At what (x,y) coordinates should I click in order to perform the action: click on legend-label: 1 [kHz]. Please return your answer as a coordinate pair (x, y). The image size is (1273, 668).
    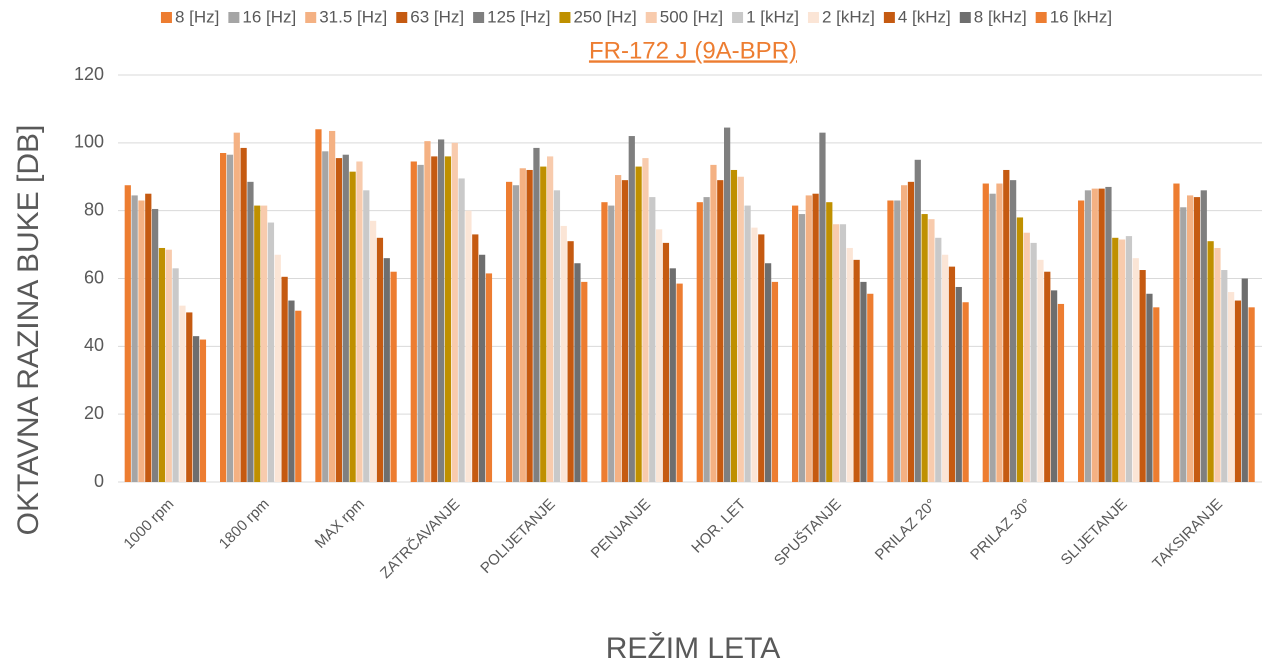
    Looking at the image, I should click on (772, 16).